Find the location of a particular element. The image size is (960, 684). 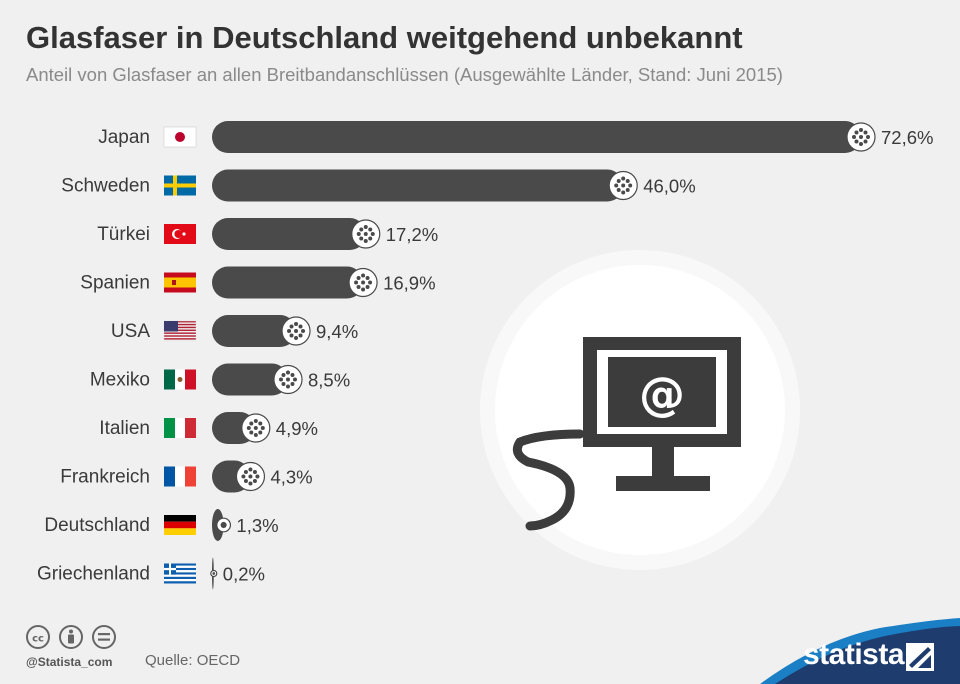

by-icon is located at coordinates (71, 637).